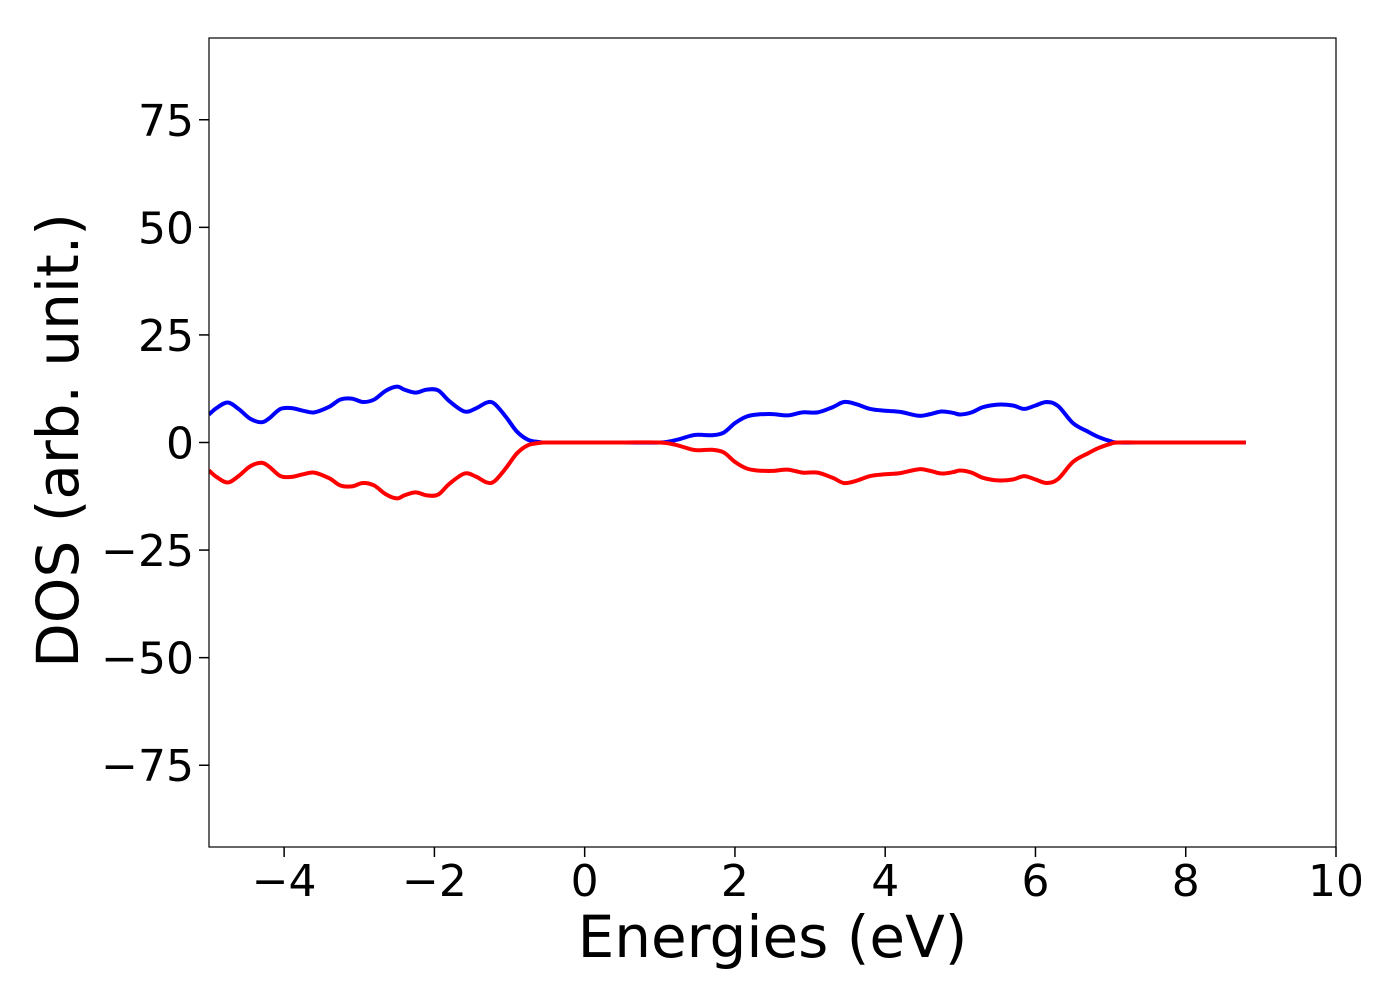  I want to click on spin-down-line, so click(727, 470).